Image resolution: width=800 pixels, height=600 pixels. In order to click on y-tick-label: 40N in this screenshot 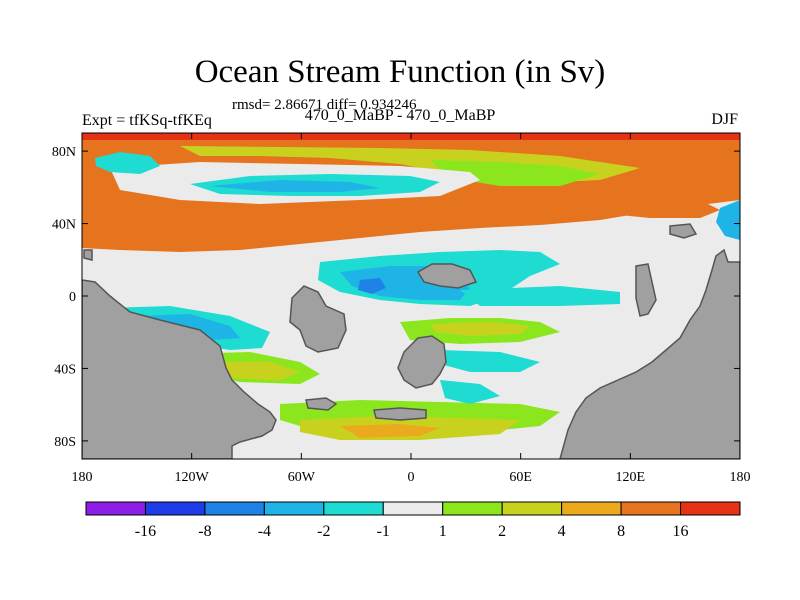, I will do `click(64, 225)`.